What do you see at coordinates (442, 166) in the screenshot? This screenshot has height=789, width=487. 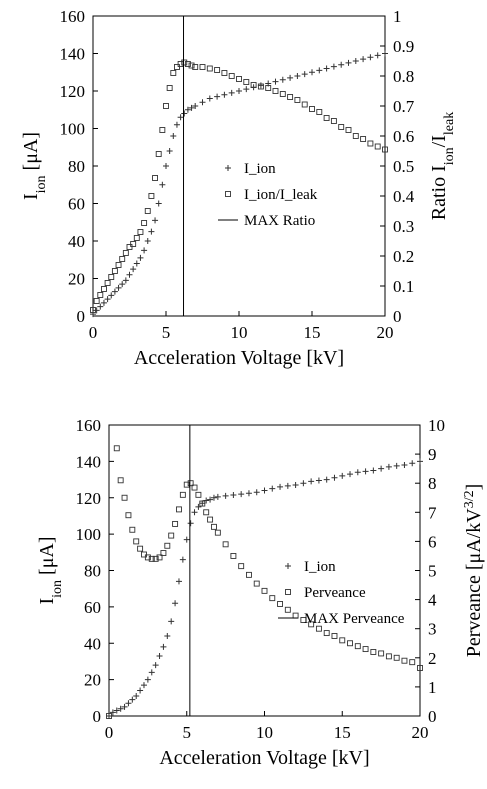 I see `y2-axis-label: Ratio Iion/Ileak` at bounding box center [442, 166].